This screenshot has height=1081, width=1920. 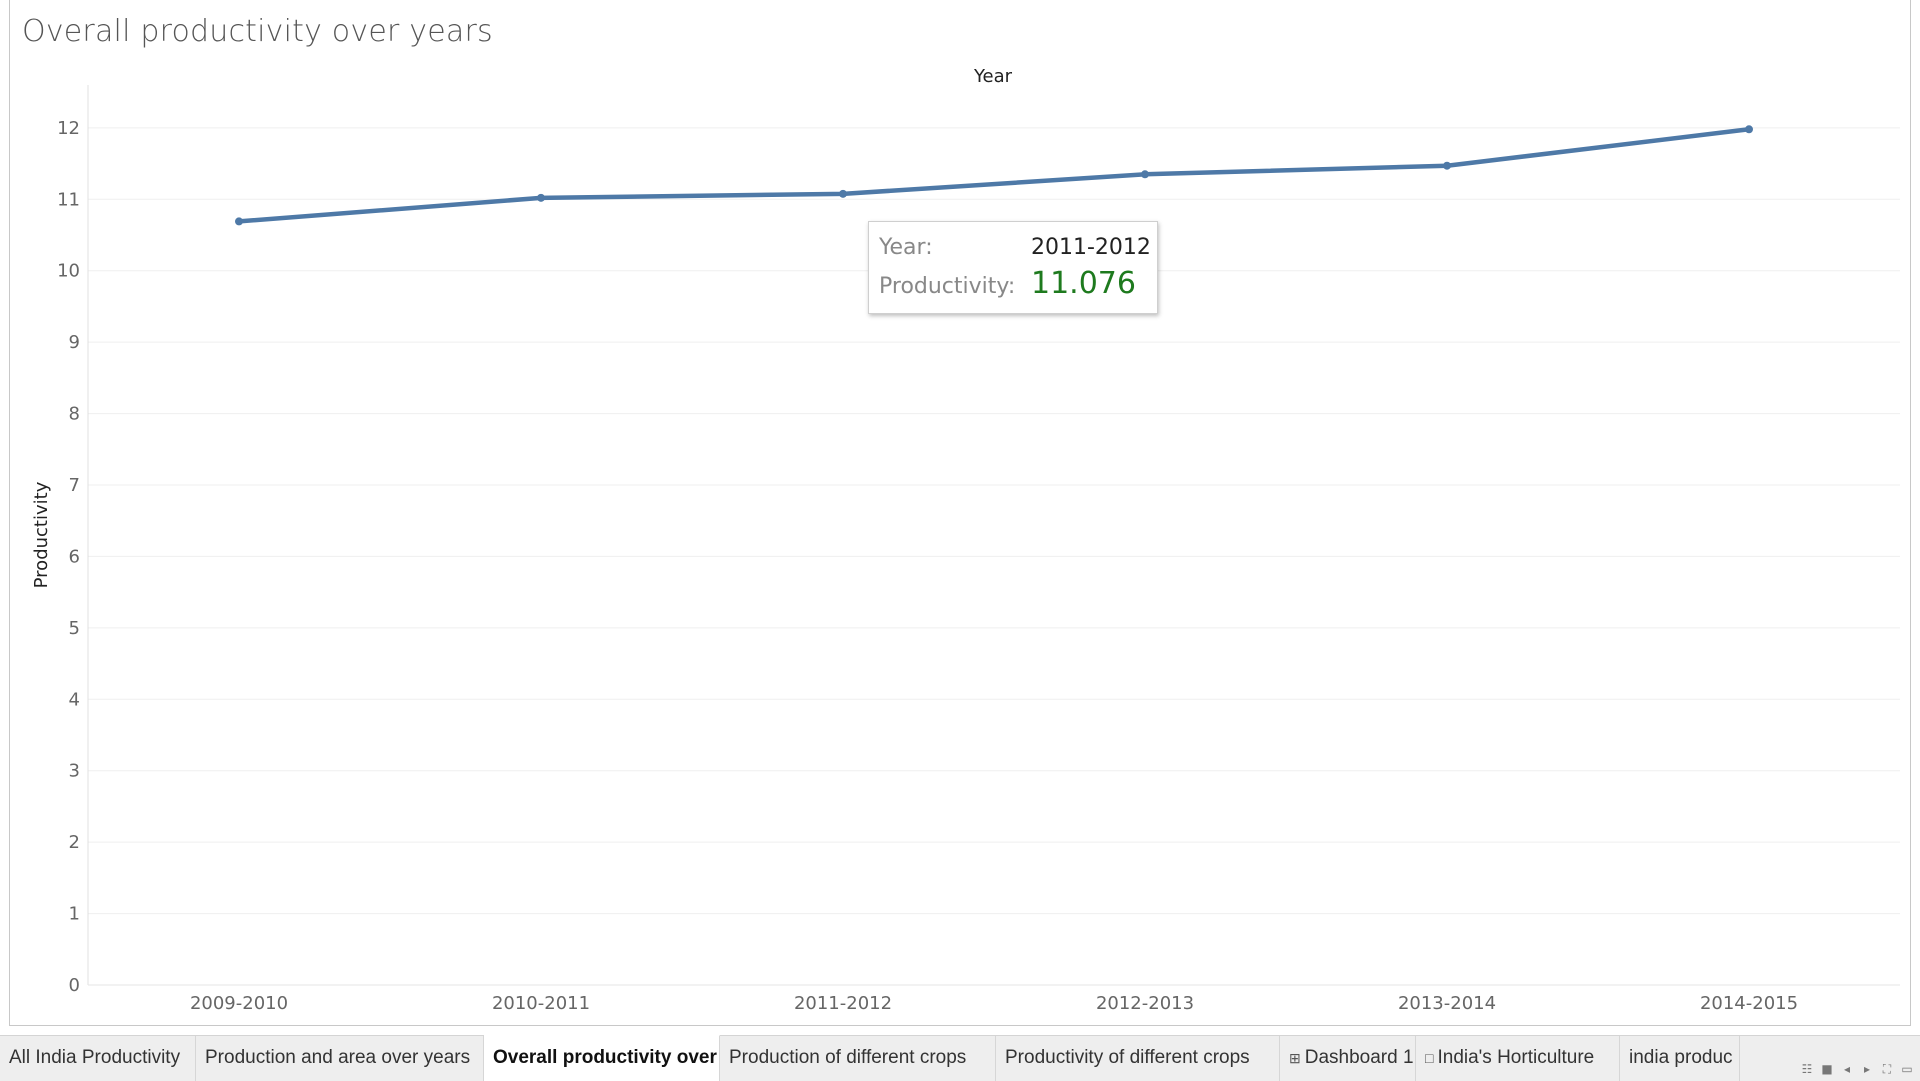 What do you see at coordinates (1867, 1069) in the screenshot?
I see `next-sheet-icon: ▸` at bounding box center [1867, 1069].